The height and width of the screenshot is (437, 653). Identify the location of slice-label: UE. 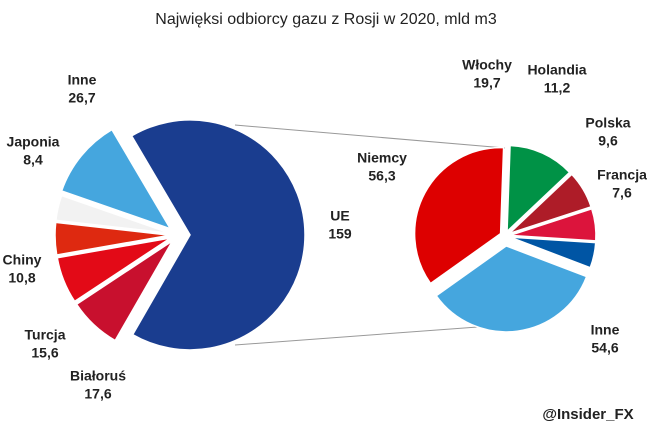
(339, 216).